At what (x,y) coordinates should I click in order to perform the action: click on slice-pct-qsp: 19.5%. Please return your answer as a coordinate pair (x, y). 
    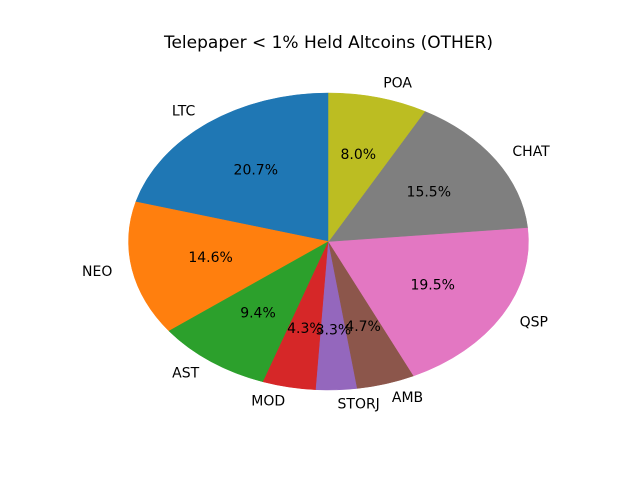
    Looking at the image, I should click on (432, 286).